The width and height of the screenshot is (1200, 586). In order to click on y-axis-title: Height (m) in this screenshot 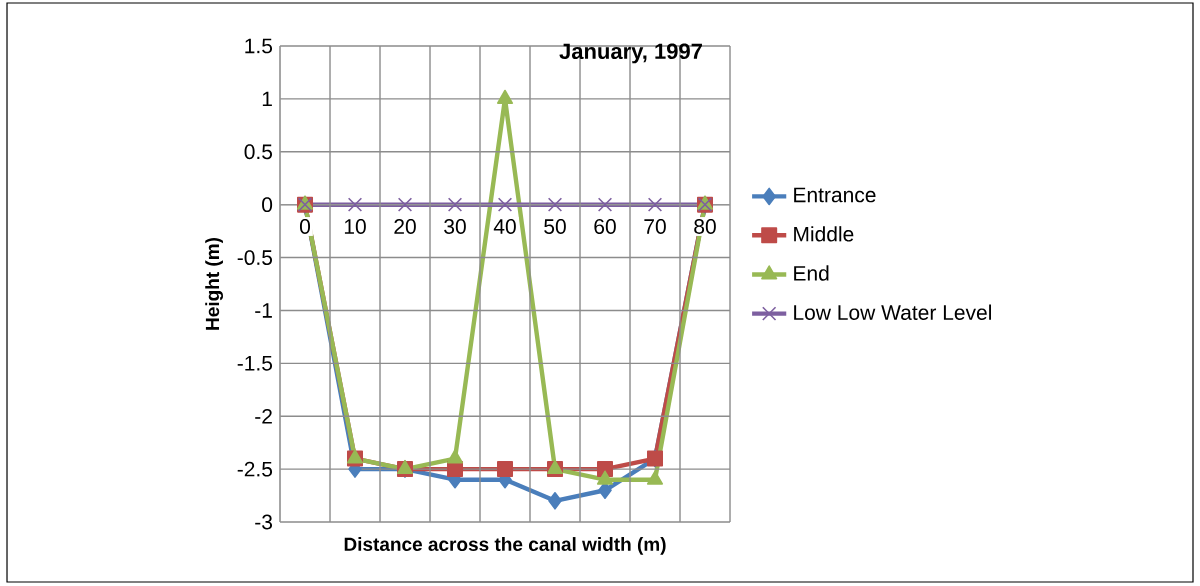, I will do `click(214, 283)`.